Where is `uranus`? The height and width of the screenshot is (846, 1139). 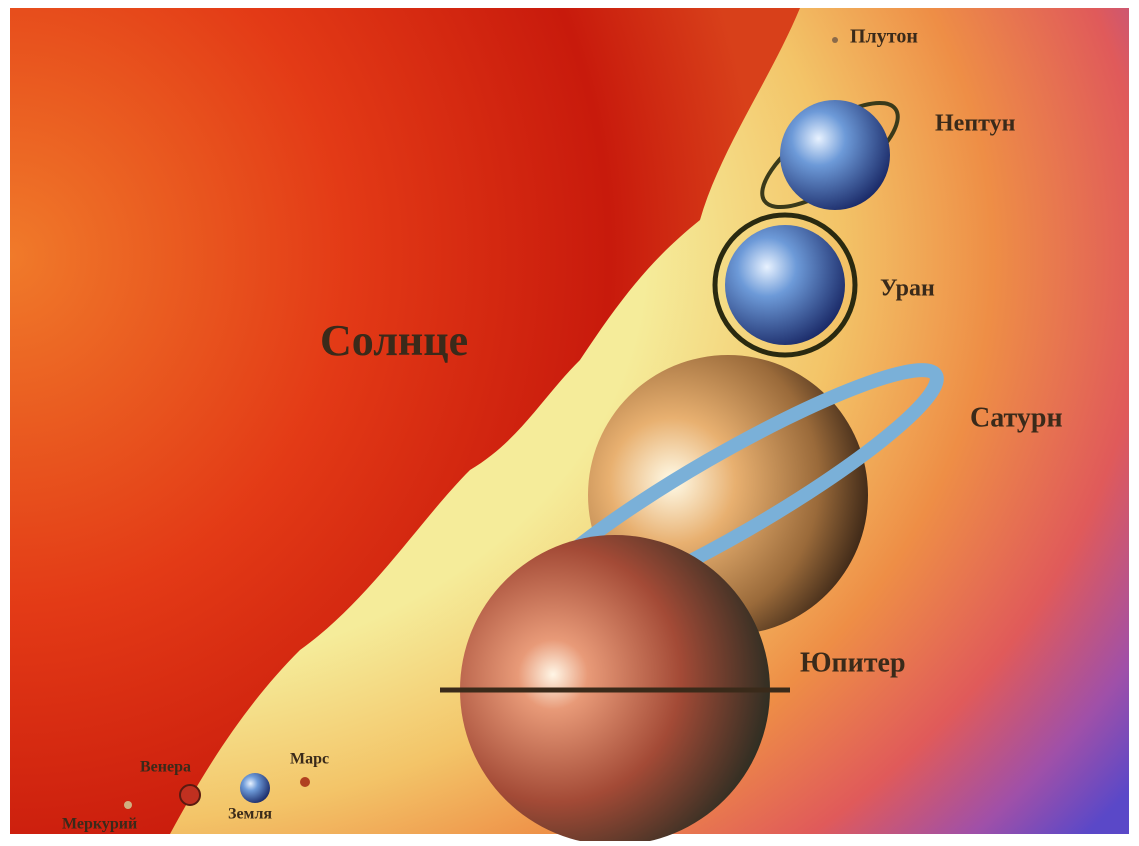 uranus is located at coordinates (785, 285).